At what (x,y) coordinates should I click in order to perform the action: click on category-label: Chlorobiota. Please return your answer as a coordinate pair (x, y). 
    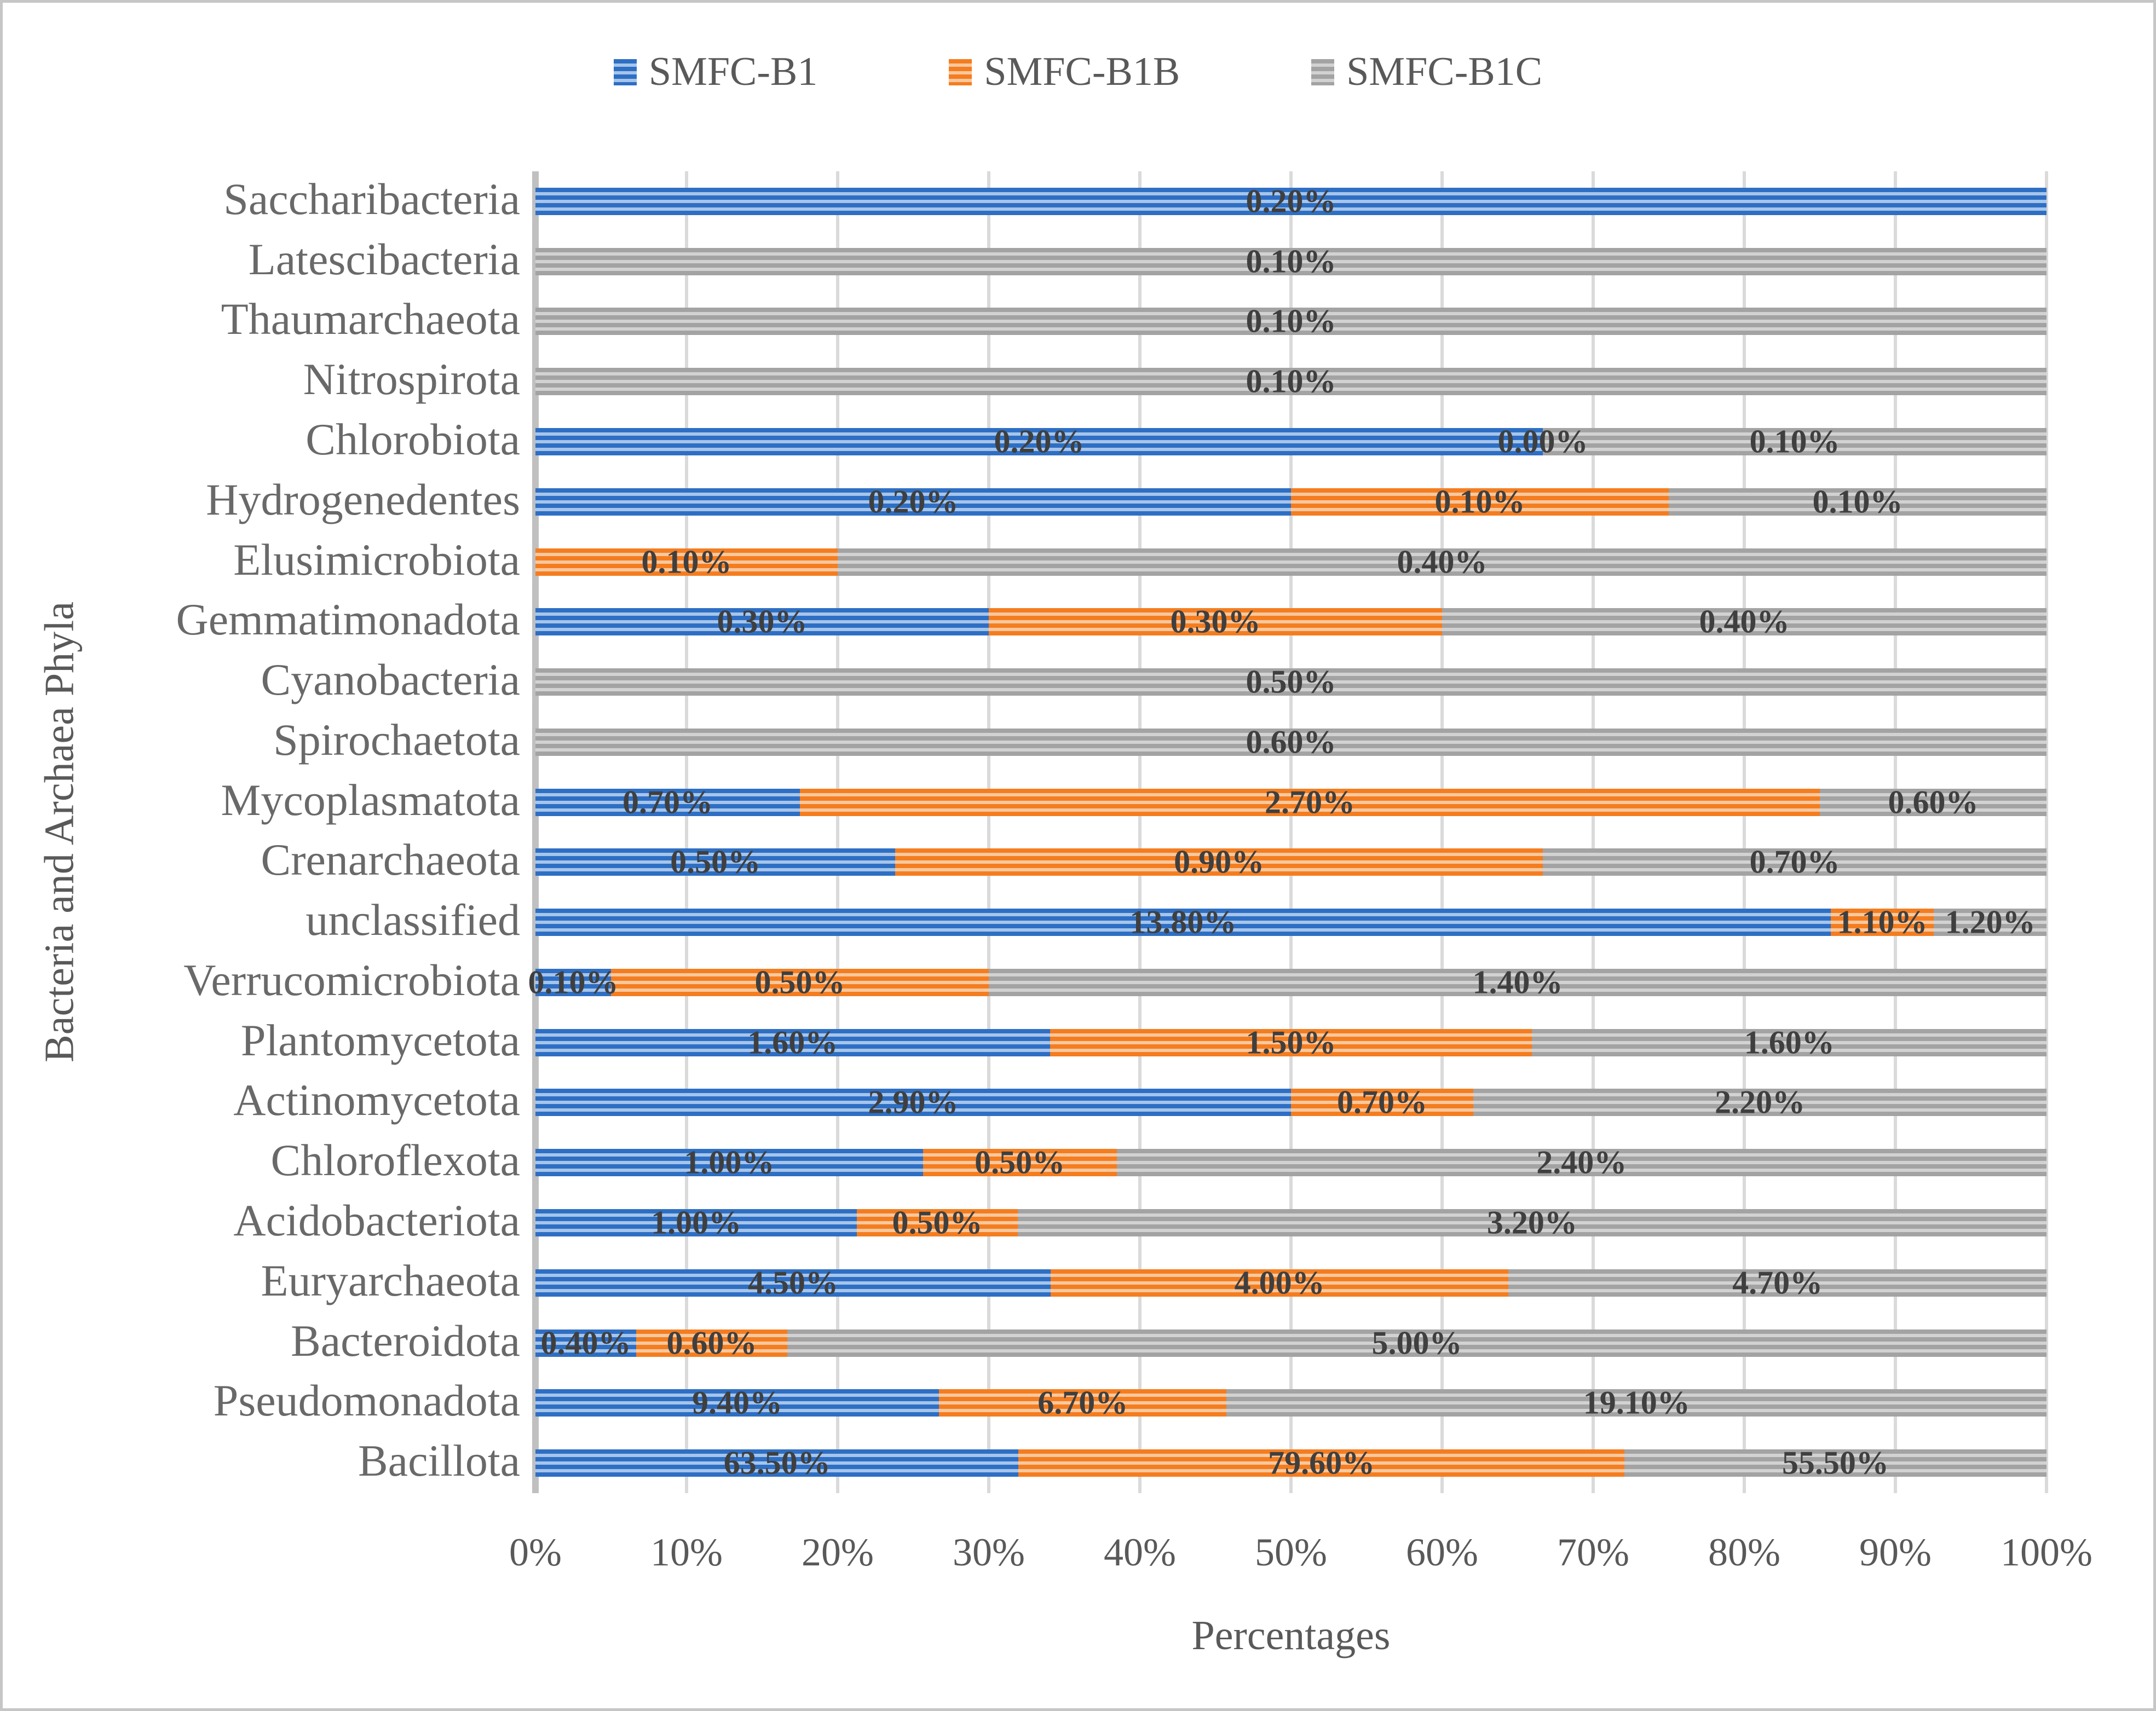
    Looking at the image, I should click on (412, 439).